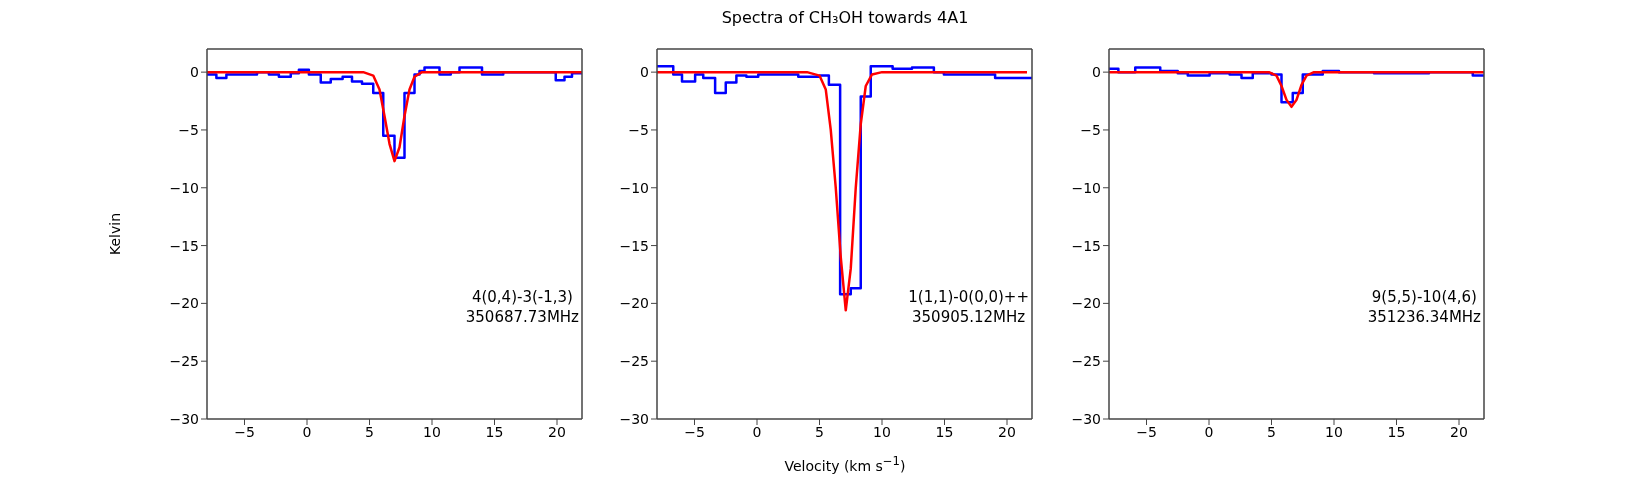 Image resolution: width=1650 pixels, height=494 pixels. I want to click on annotation: 350905.12MHz, so click(969, 316).